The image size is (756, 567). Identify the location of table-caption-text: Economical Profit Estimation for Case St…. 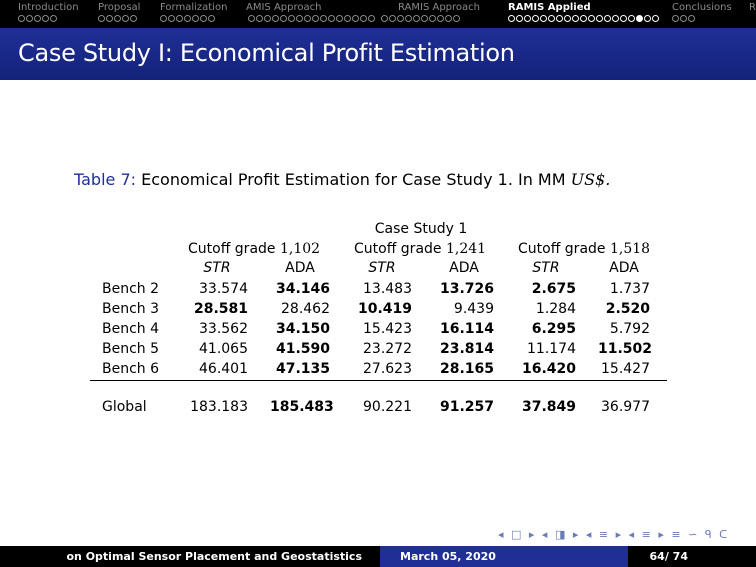
(353, 179).